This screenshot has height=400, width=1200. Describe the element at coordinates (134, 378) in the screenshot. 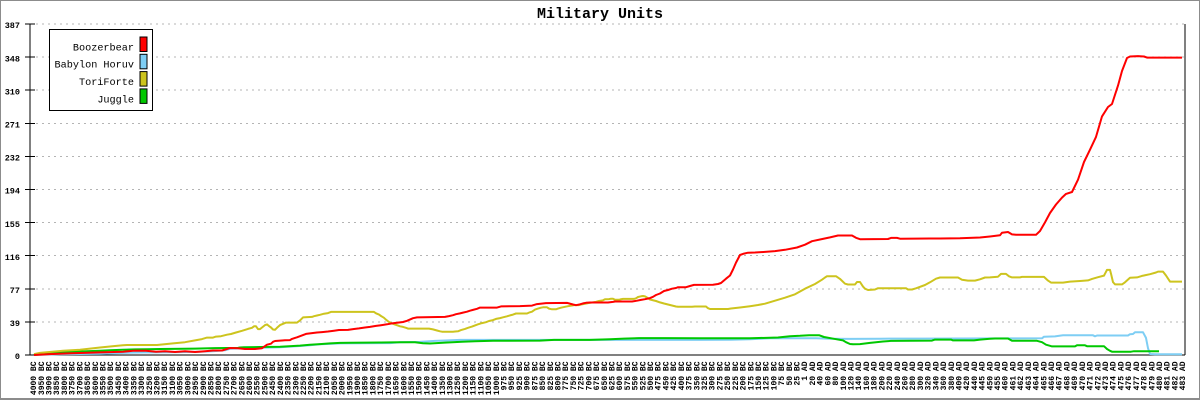

I see `svg-text: 3350 BC` at that location.